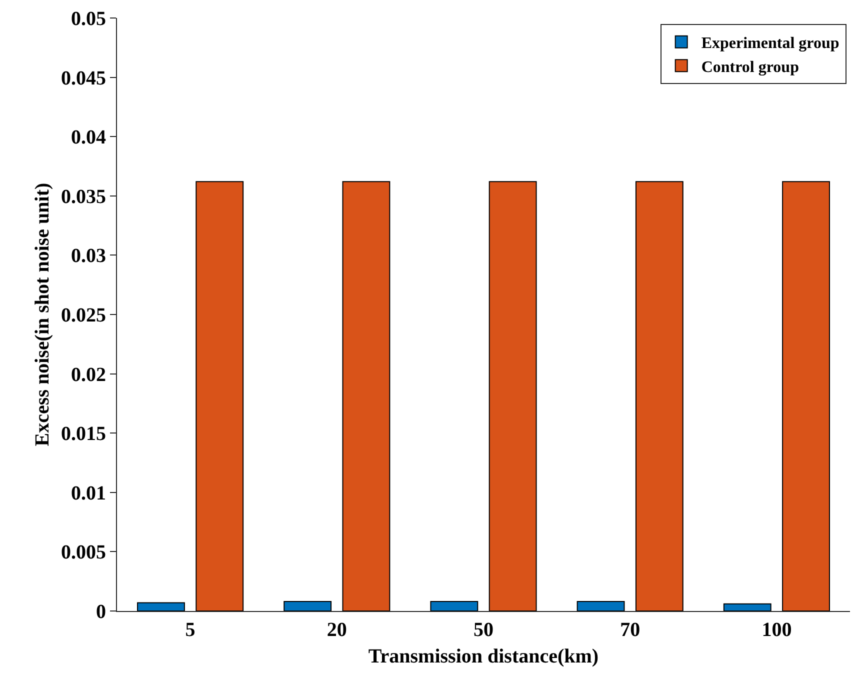  I want to click on x-tick-label: 20, so click(336, 630).